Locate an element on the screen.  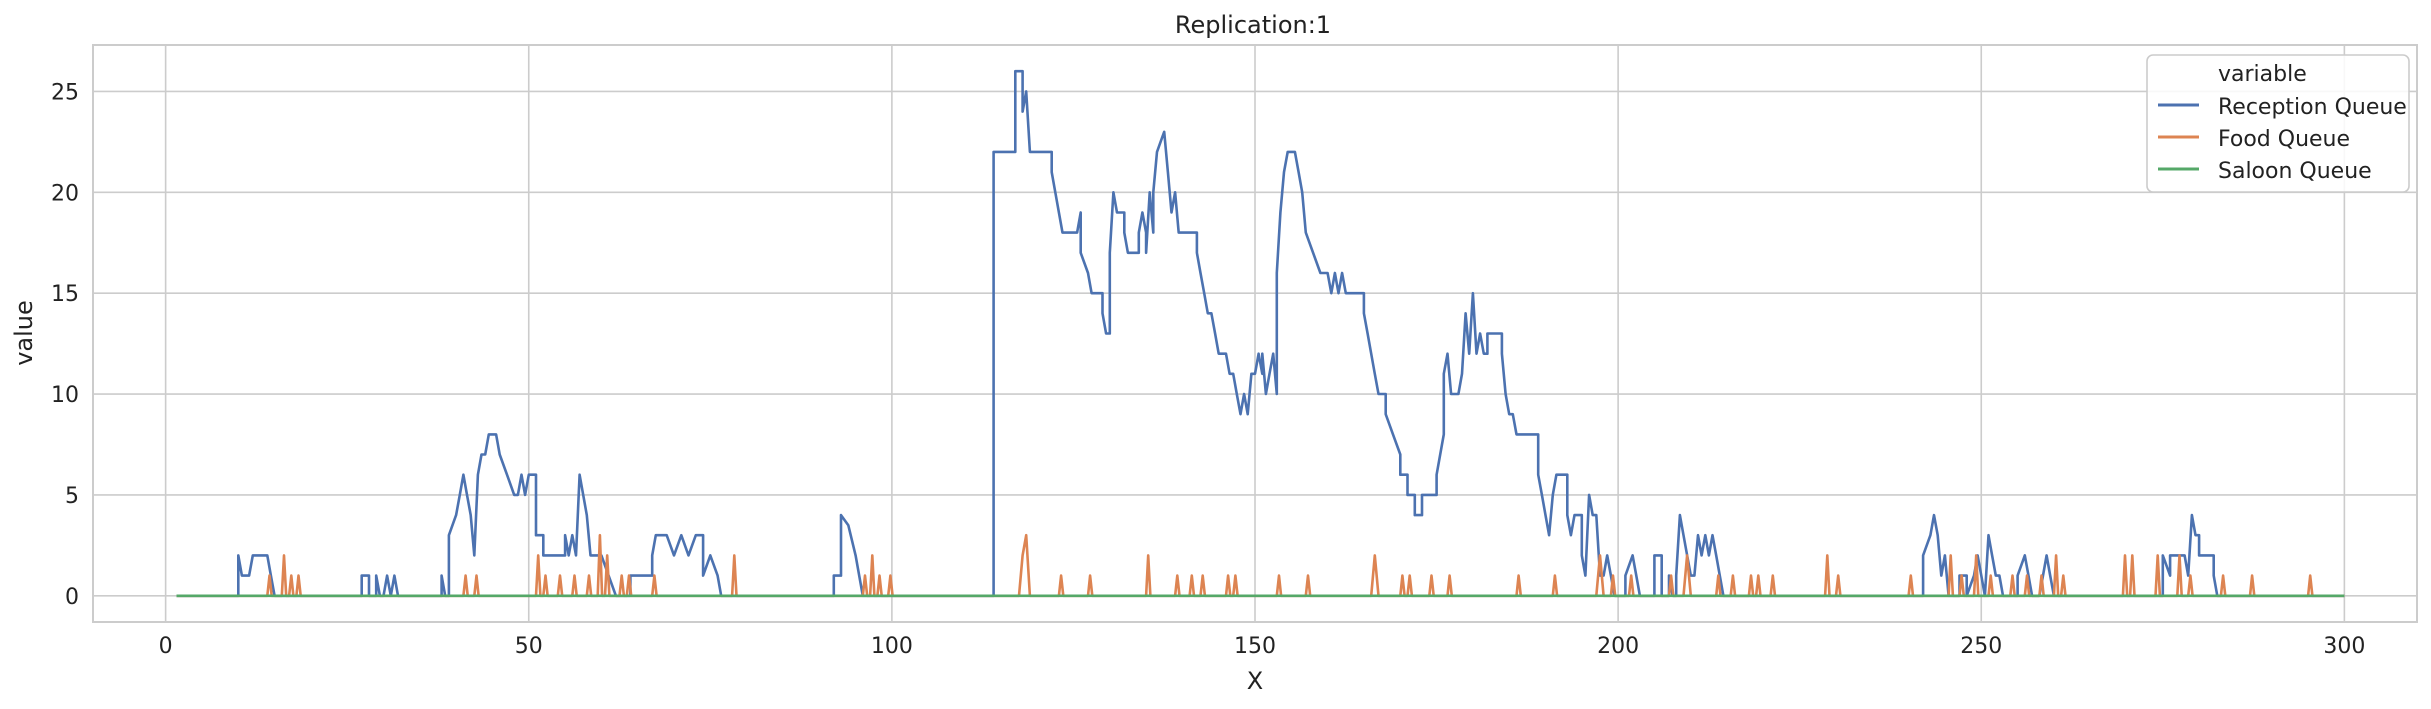
x-tick-label: 200 is located at coordinates (1618, 646).